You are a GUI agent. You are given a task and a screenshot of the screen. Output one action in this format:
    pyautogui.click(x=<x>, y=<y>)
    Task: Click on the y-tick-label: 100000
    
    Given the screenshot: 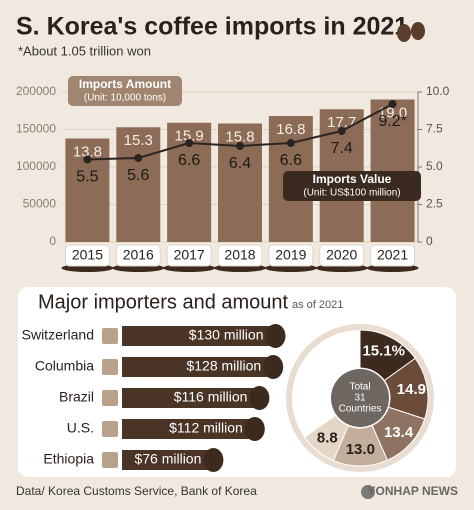 What is the action you would take?
    pyautogui.click(x=36, y=166)
    